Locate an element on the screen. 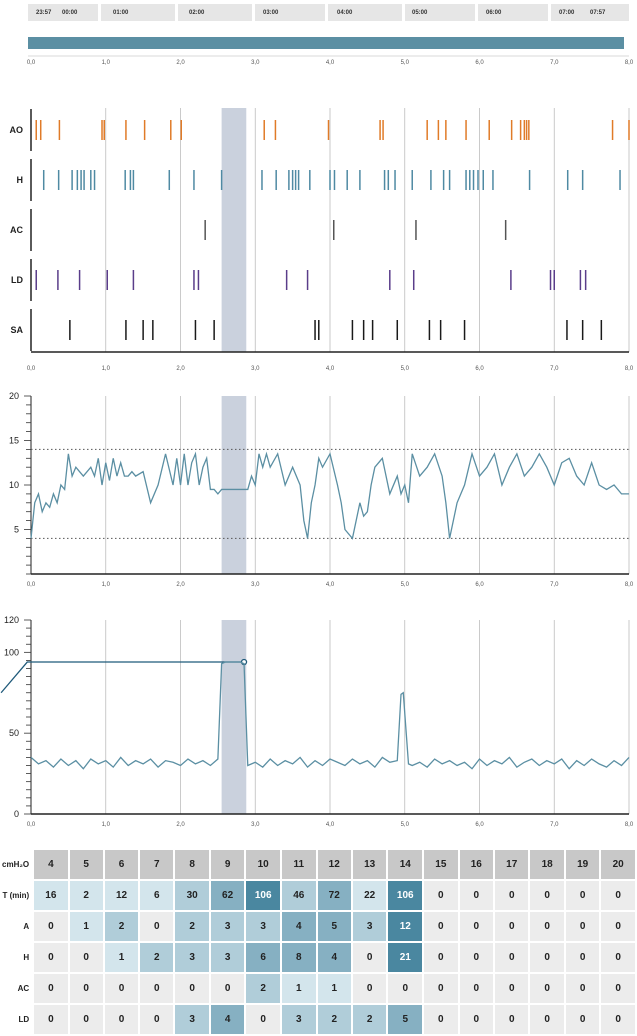 This screenshot has width=637, height=1036. table-cell: 16 is located at coordinates (51, 896).